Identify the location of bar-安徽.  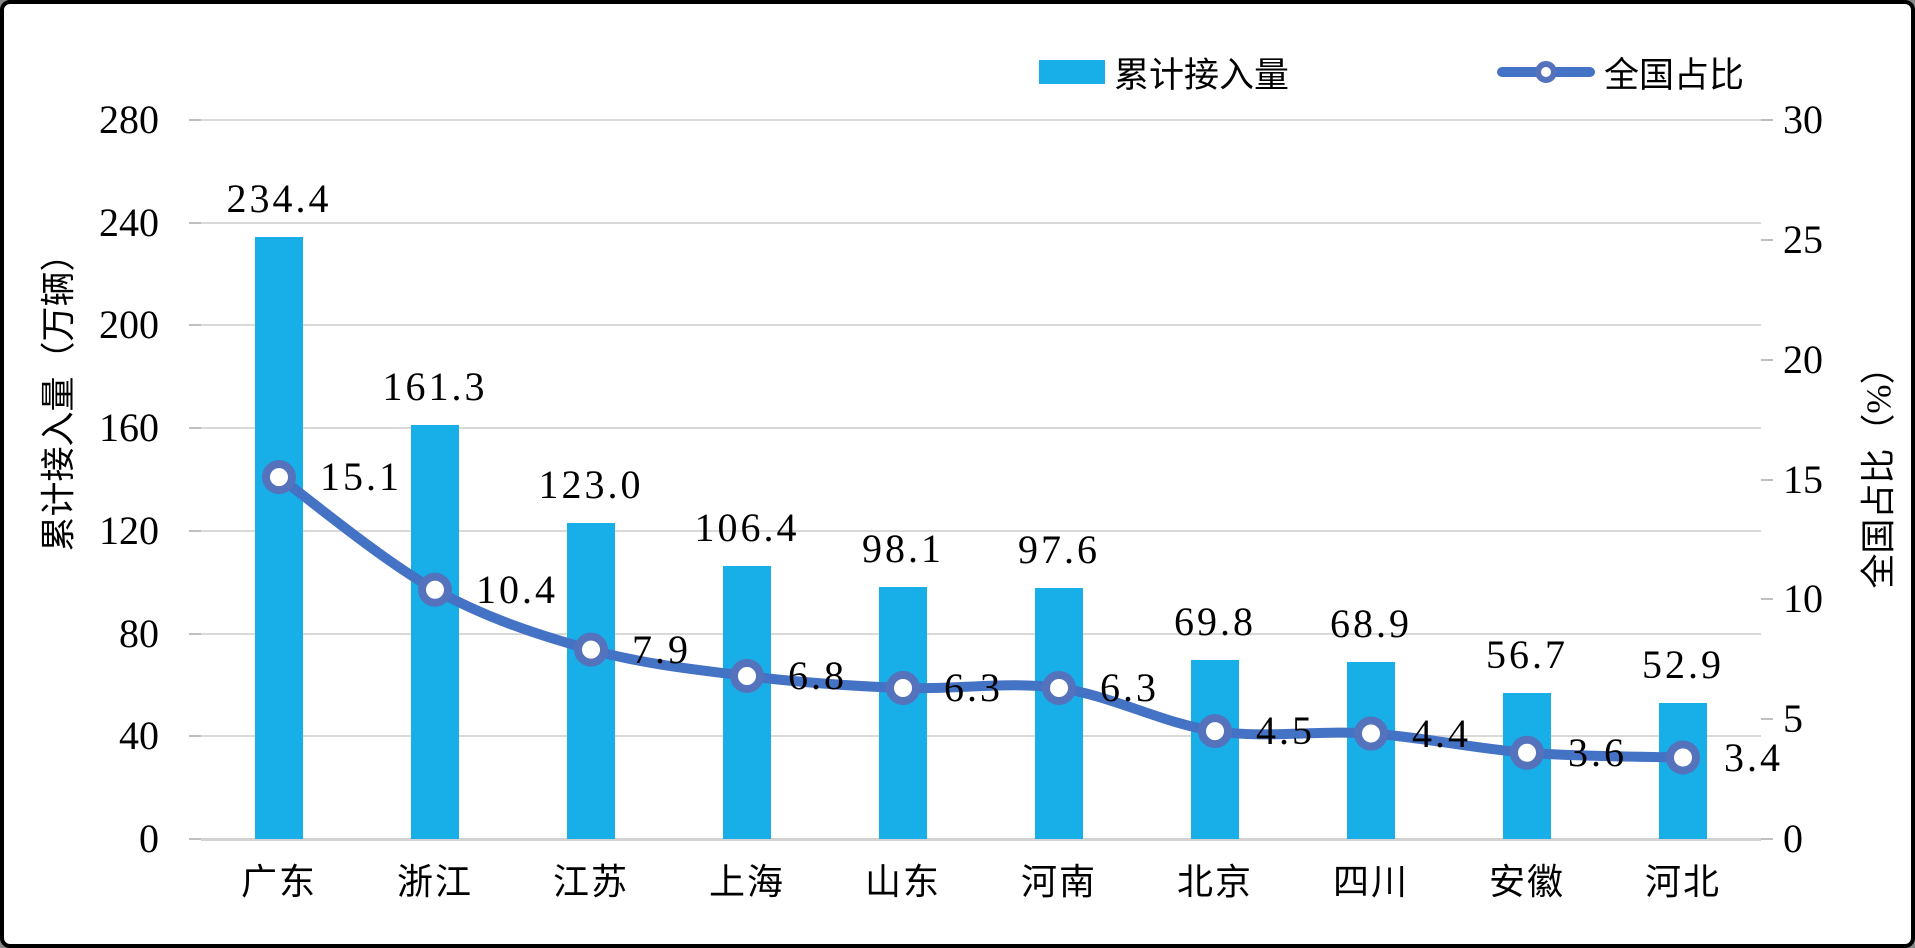
(1527, 766).